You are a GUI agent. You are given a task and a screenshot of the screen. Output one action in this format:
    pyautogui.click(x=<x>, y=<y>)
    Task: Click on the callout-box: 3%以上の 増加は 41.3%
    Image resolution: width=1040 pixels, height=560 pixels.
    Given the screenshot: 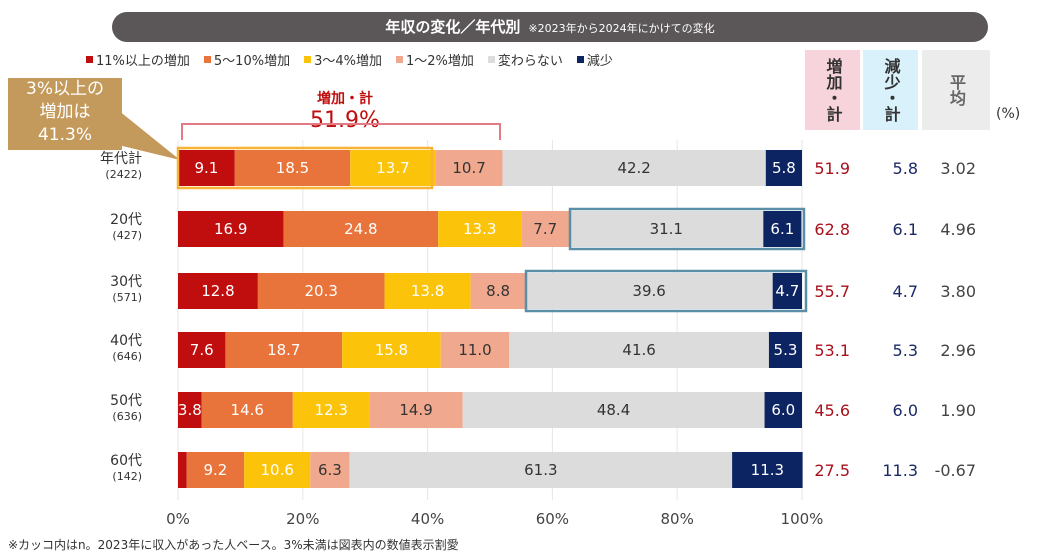 What is the action you would take?
    pyautogui.click(x=65, y=114)
    